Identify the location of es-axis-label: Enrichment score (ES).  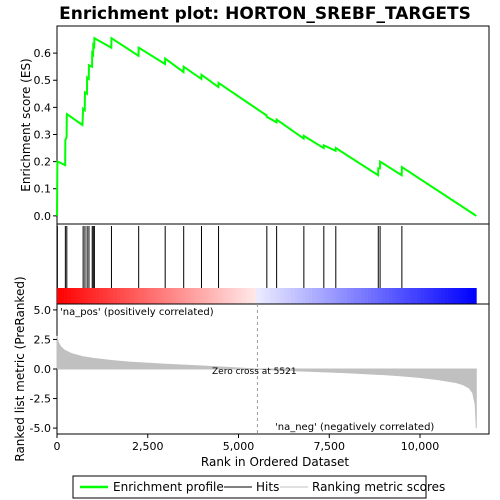
(26, 124).